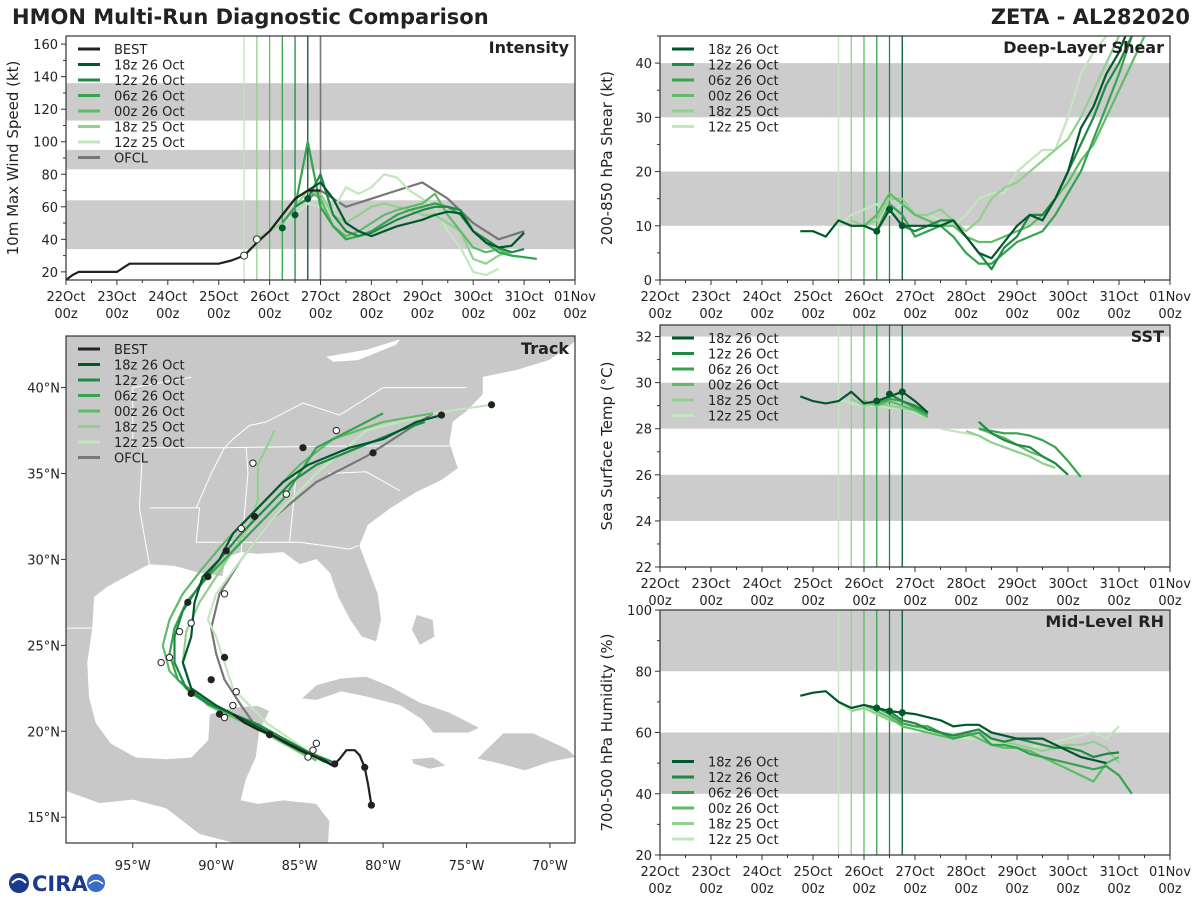 This screenshot has height=902, width=1200. I want to click on lon-tick-label: 95°W, so click(133, 866).